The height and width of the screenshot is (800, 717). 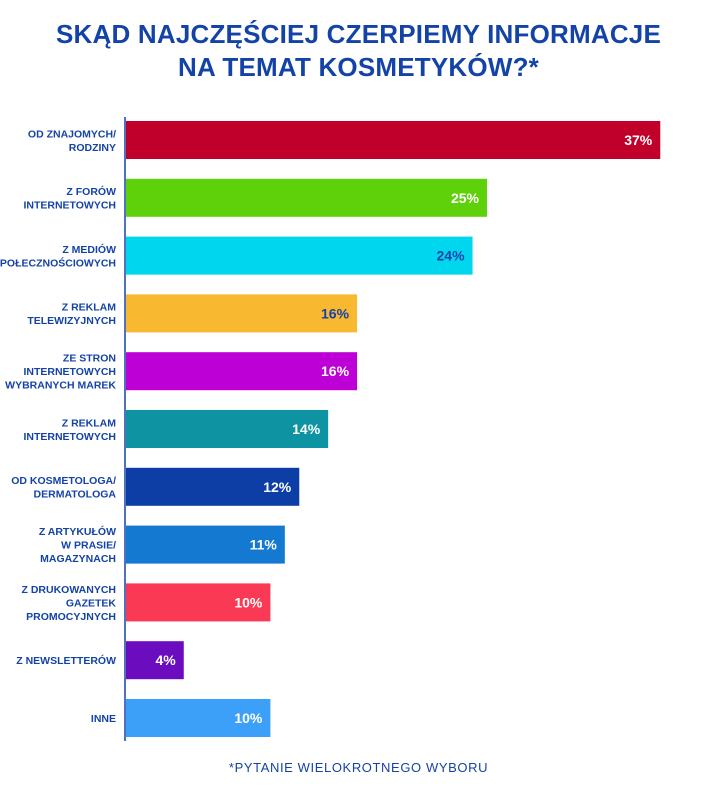 I want to click on data-label: 4%, so click(x=166, y=660).